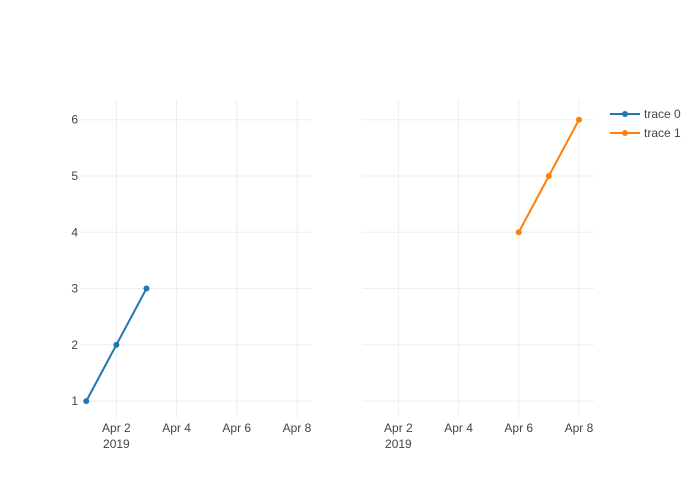 Image resolution: width=700 pixels, height=500 pixels. What do you see at coordinates (74, 345) in the screenshot?
I see `y-tick-label: 2` at bounding box center [74, 345].